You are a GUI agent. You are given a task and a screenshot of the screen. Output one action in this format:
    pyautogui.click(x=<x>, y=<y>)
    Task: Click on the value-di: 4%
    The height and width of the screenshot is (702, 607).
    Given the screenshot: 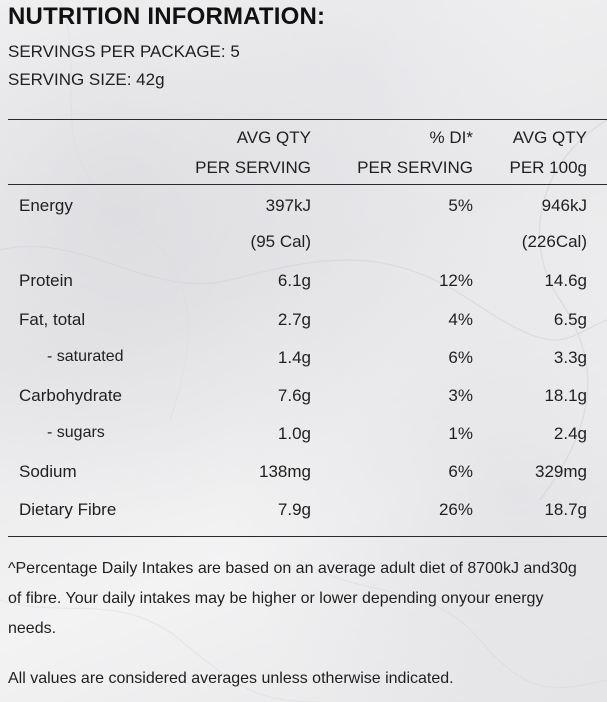 What is the action you would take?
    pyautogui.click(x=460, y=319)
    